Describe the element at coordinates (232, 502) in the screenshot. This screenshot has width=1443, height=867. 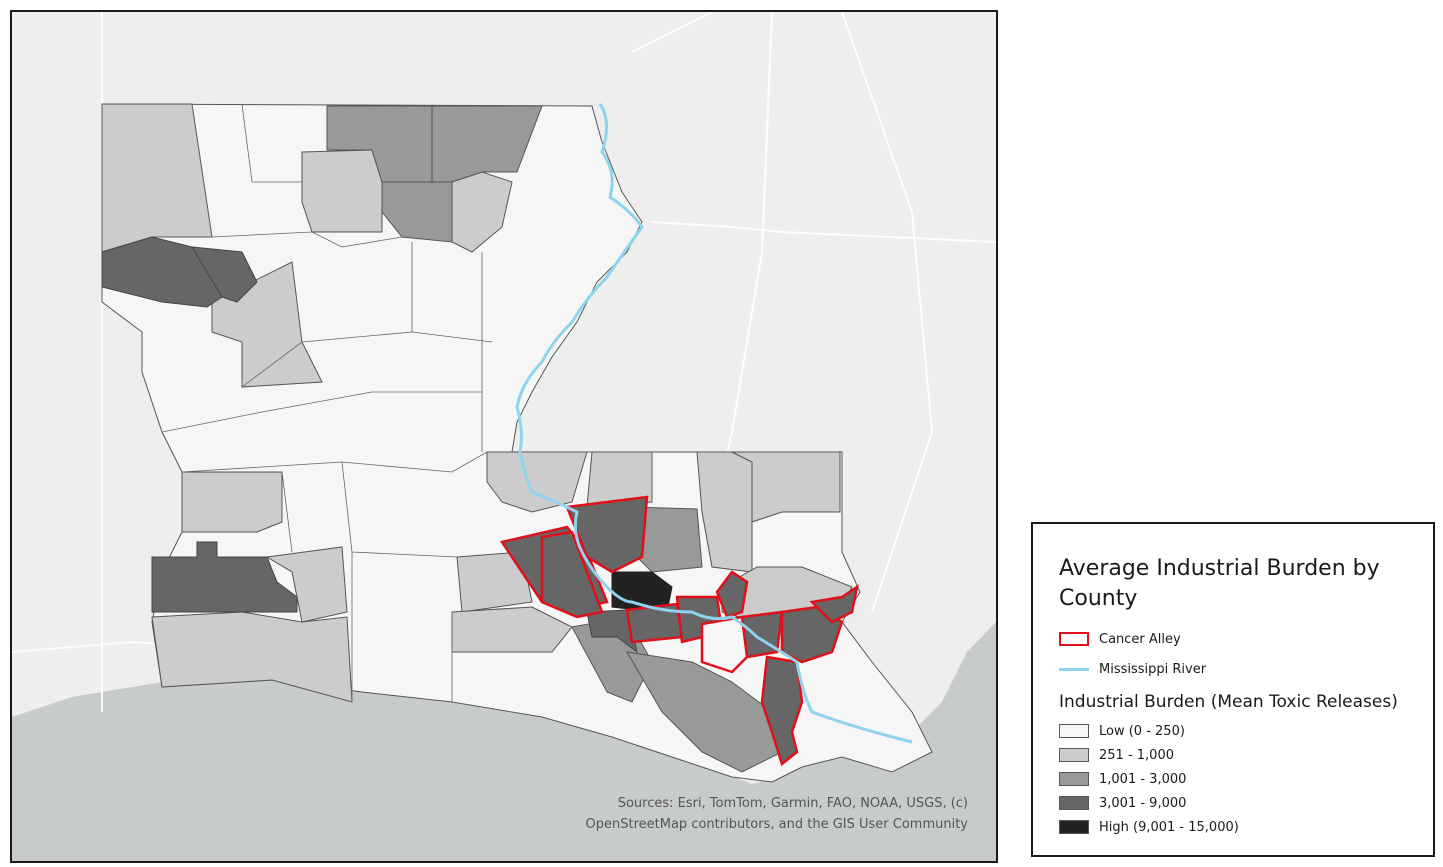
I see `parish-beauregard` at that location.